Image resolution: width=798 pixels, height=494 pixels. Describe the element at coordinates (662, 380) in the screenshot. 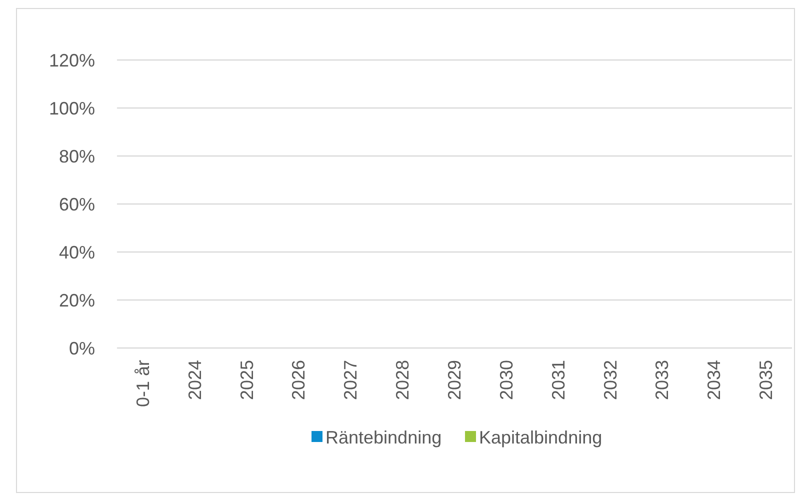

I see `x-tick-label: 2033` at that location.